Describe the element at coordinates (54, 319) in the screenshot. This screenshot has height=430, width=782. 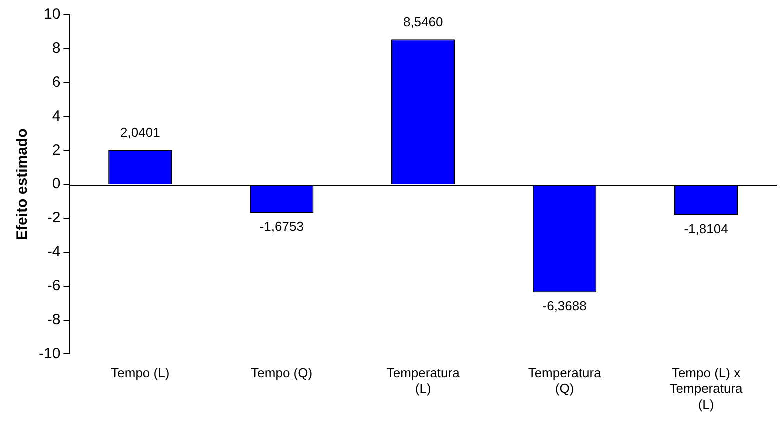
I see `y-tick-label: -8` at that location.